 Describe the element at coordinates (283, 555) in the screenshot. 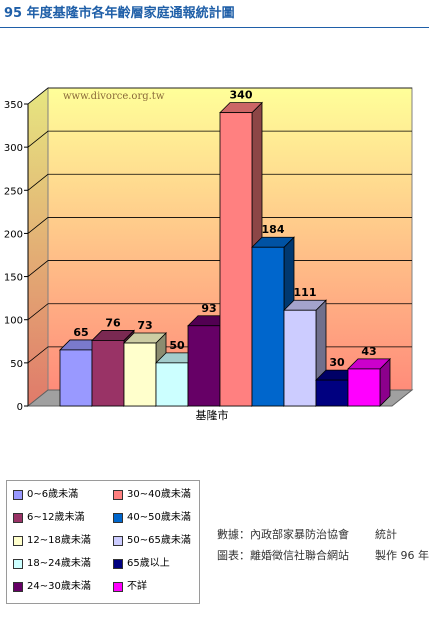

I see `source-chart-label: 圖表：離婚徵信社聯合網站` at that location.